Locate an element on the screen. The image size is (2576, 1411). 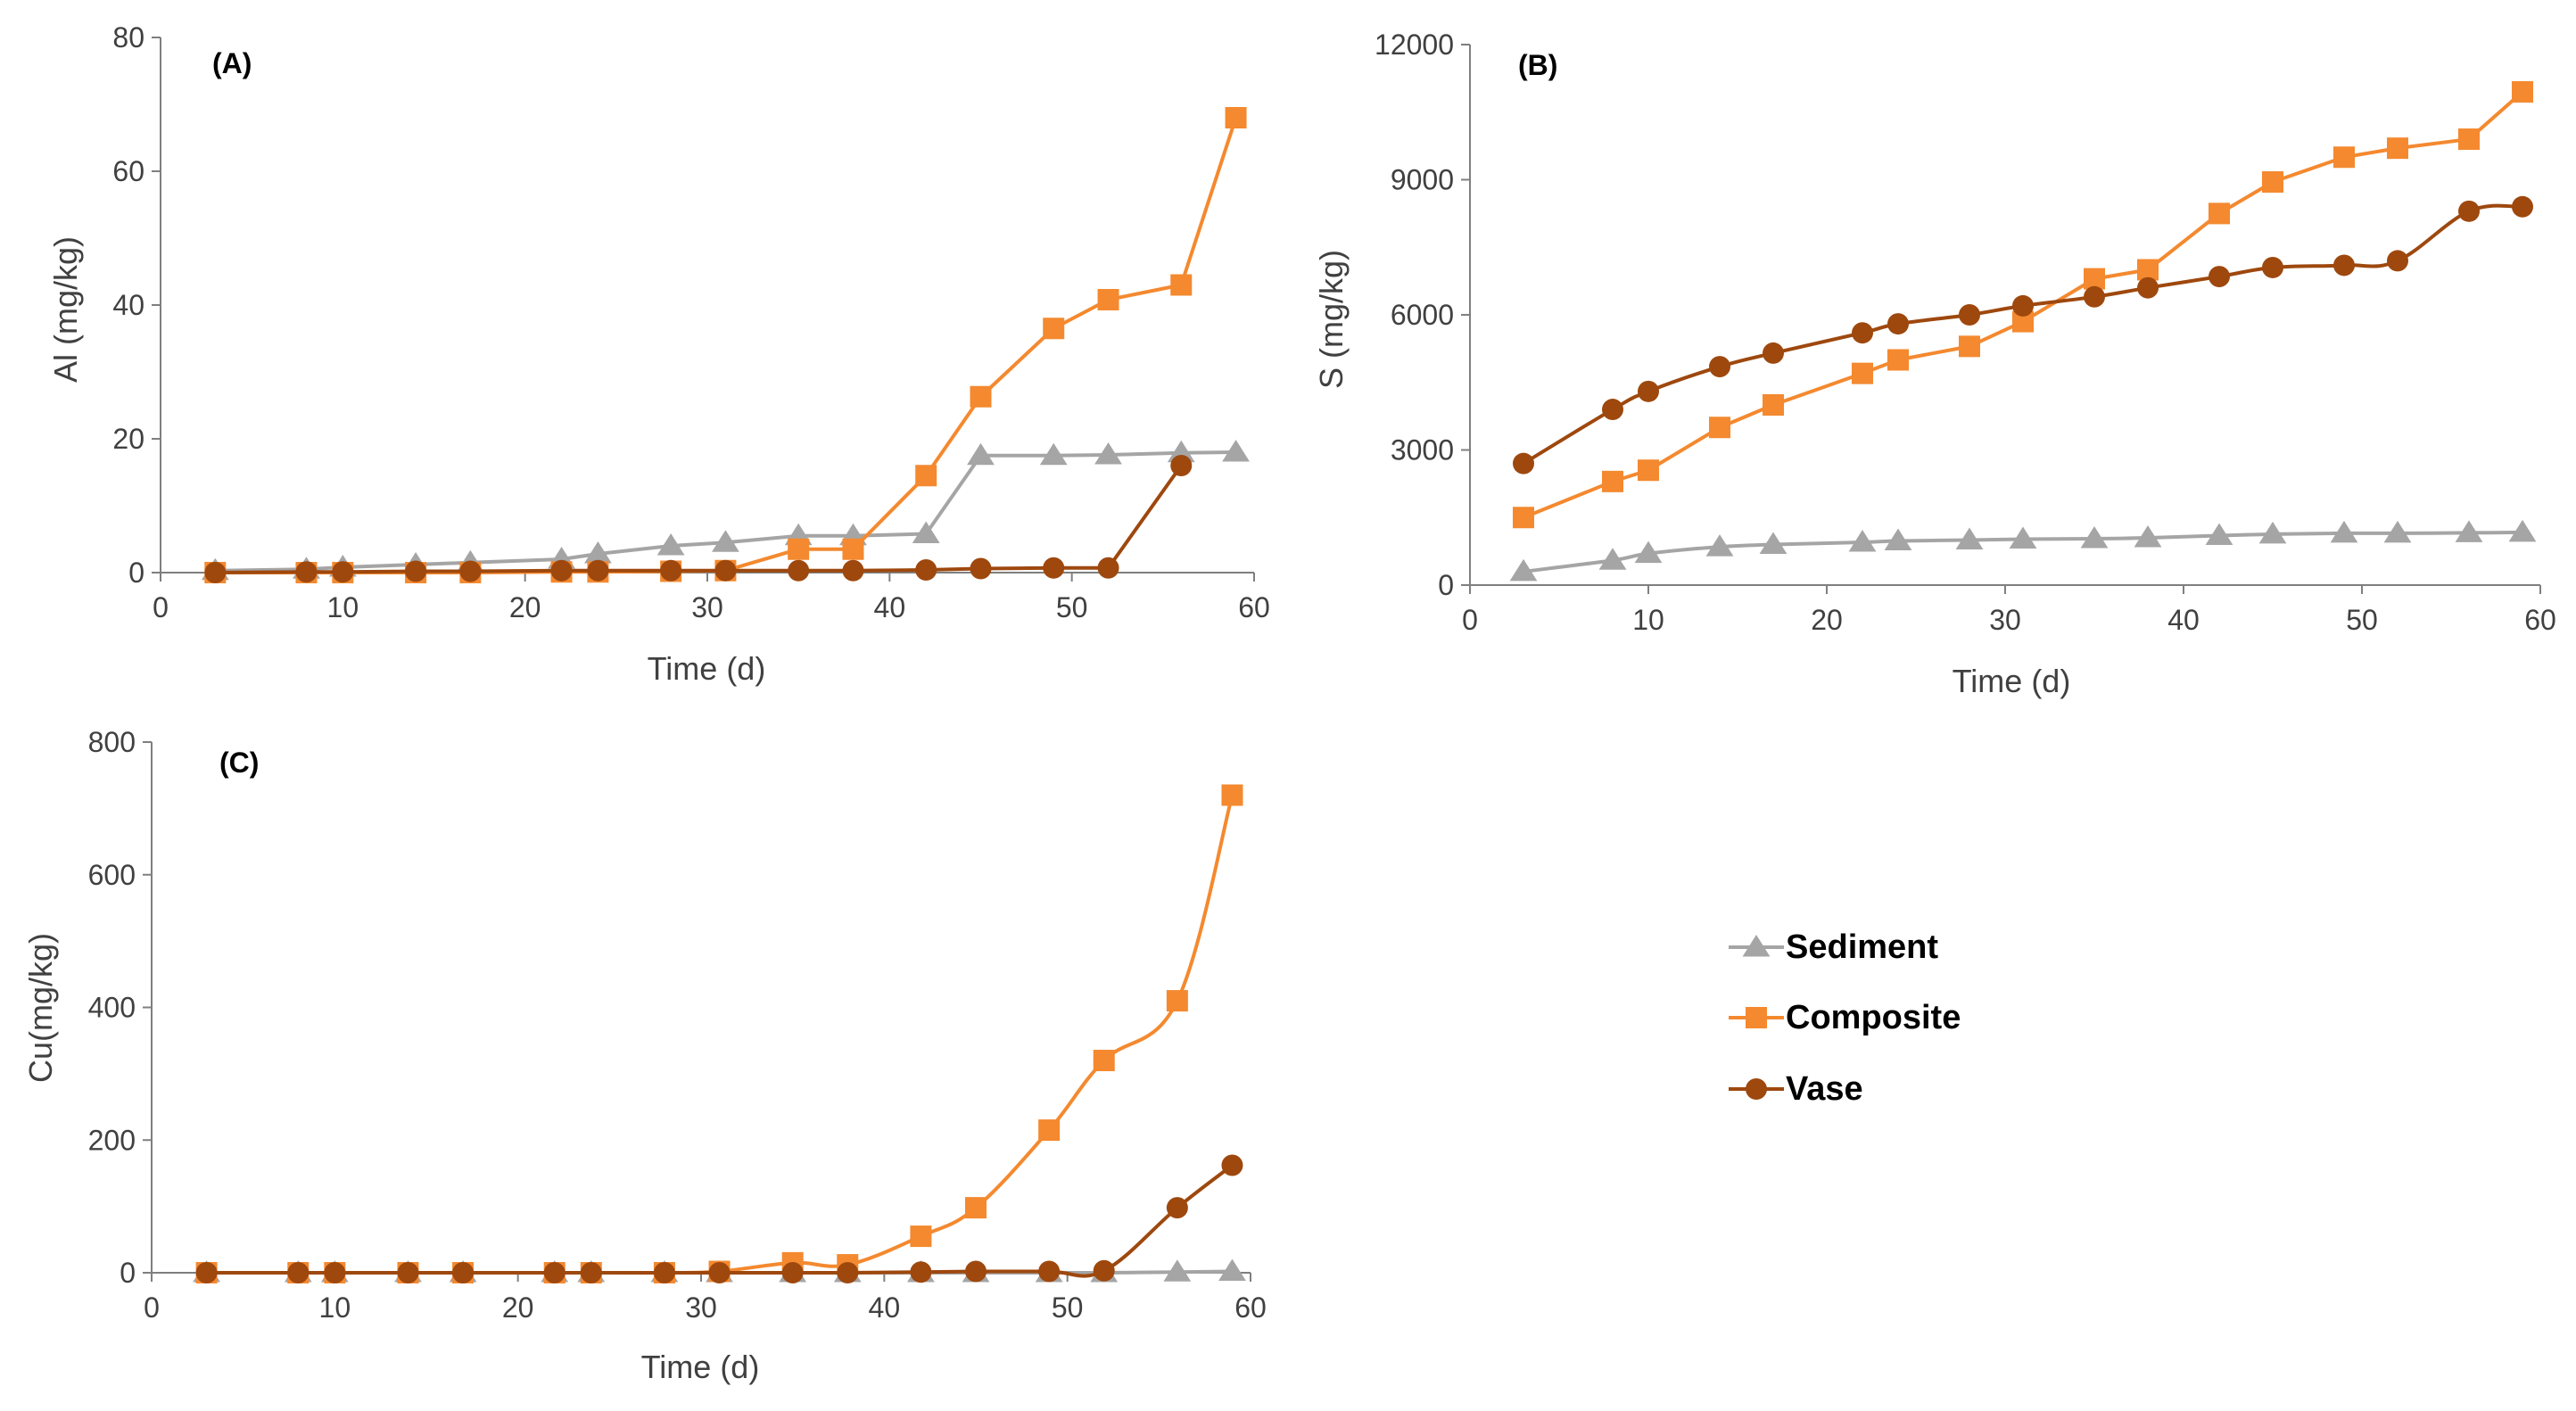
panel-c-ytick-label: 800 is located at coordinates (112, 742).